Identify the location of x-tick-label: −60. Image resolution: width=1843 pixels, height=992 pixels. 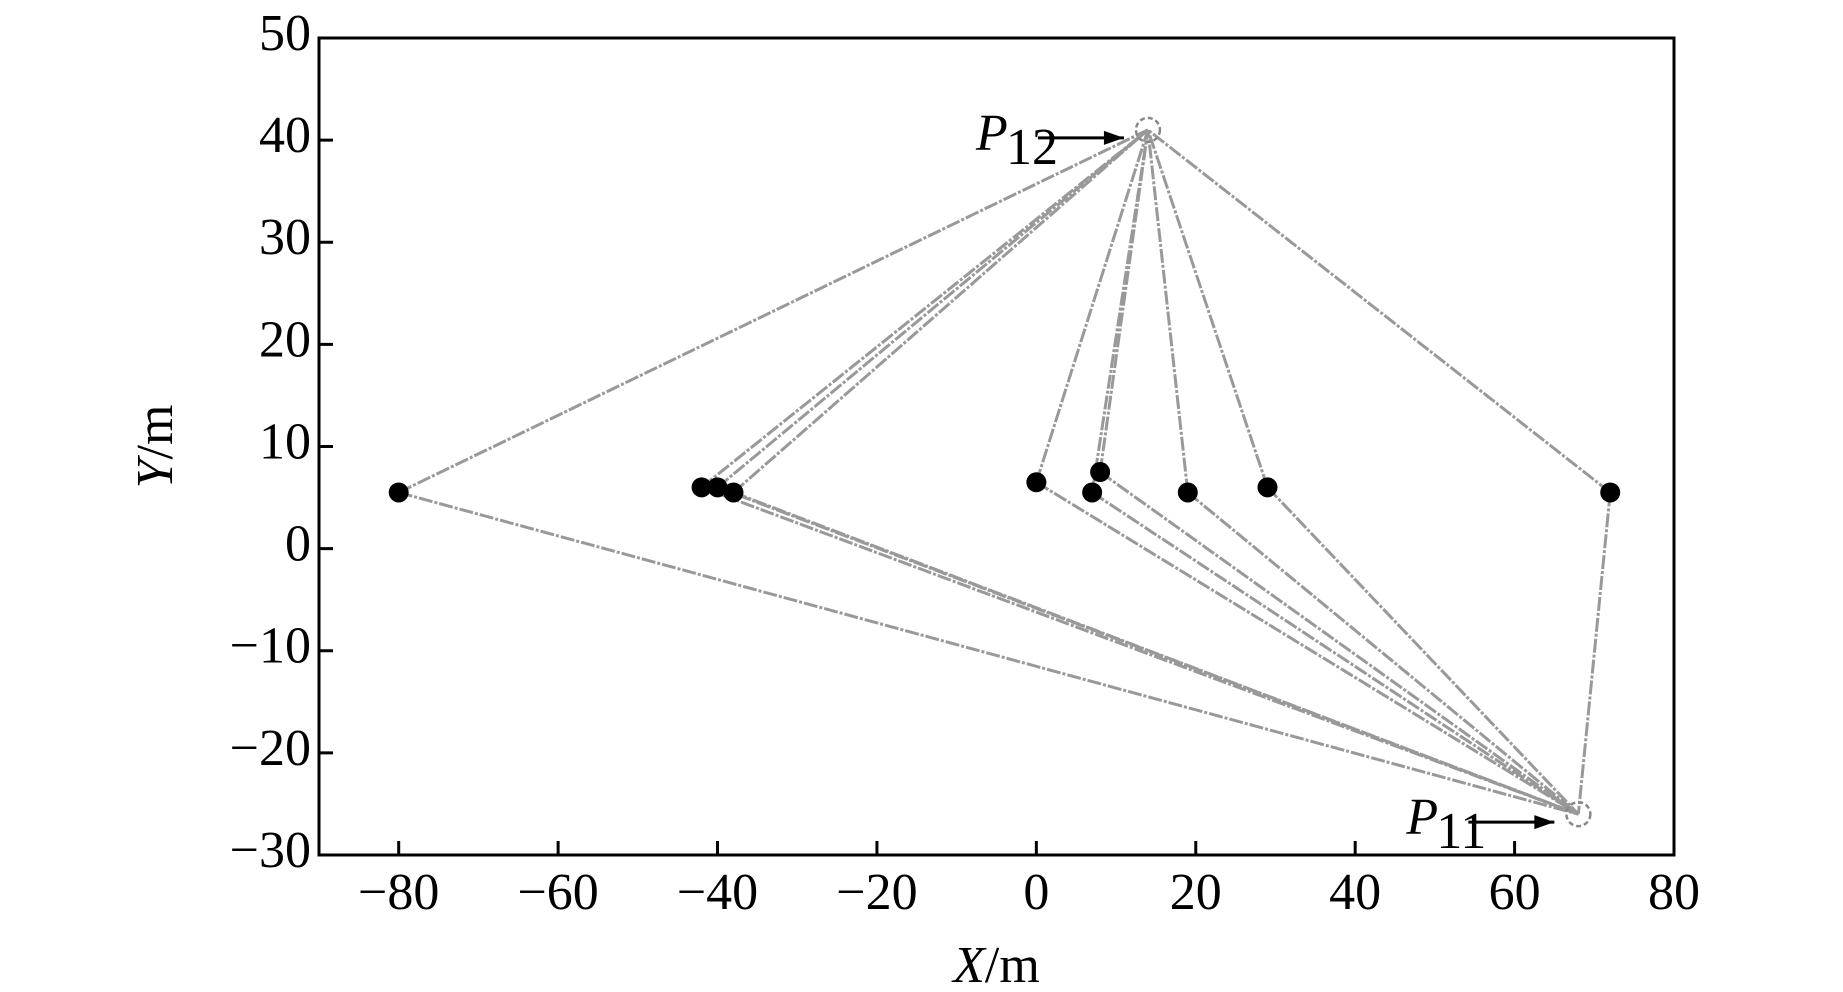
(557, 892).